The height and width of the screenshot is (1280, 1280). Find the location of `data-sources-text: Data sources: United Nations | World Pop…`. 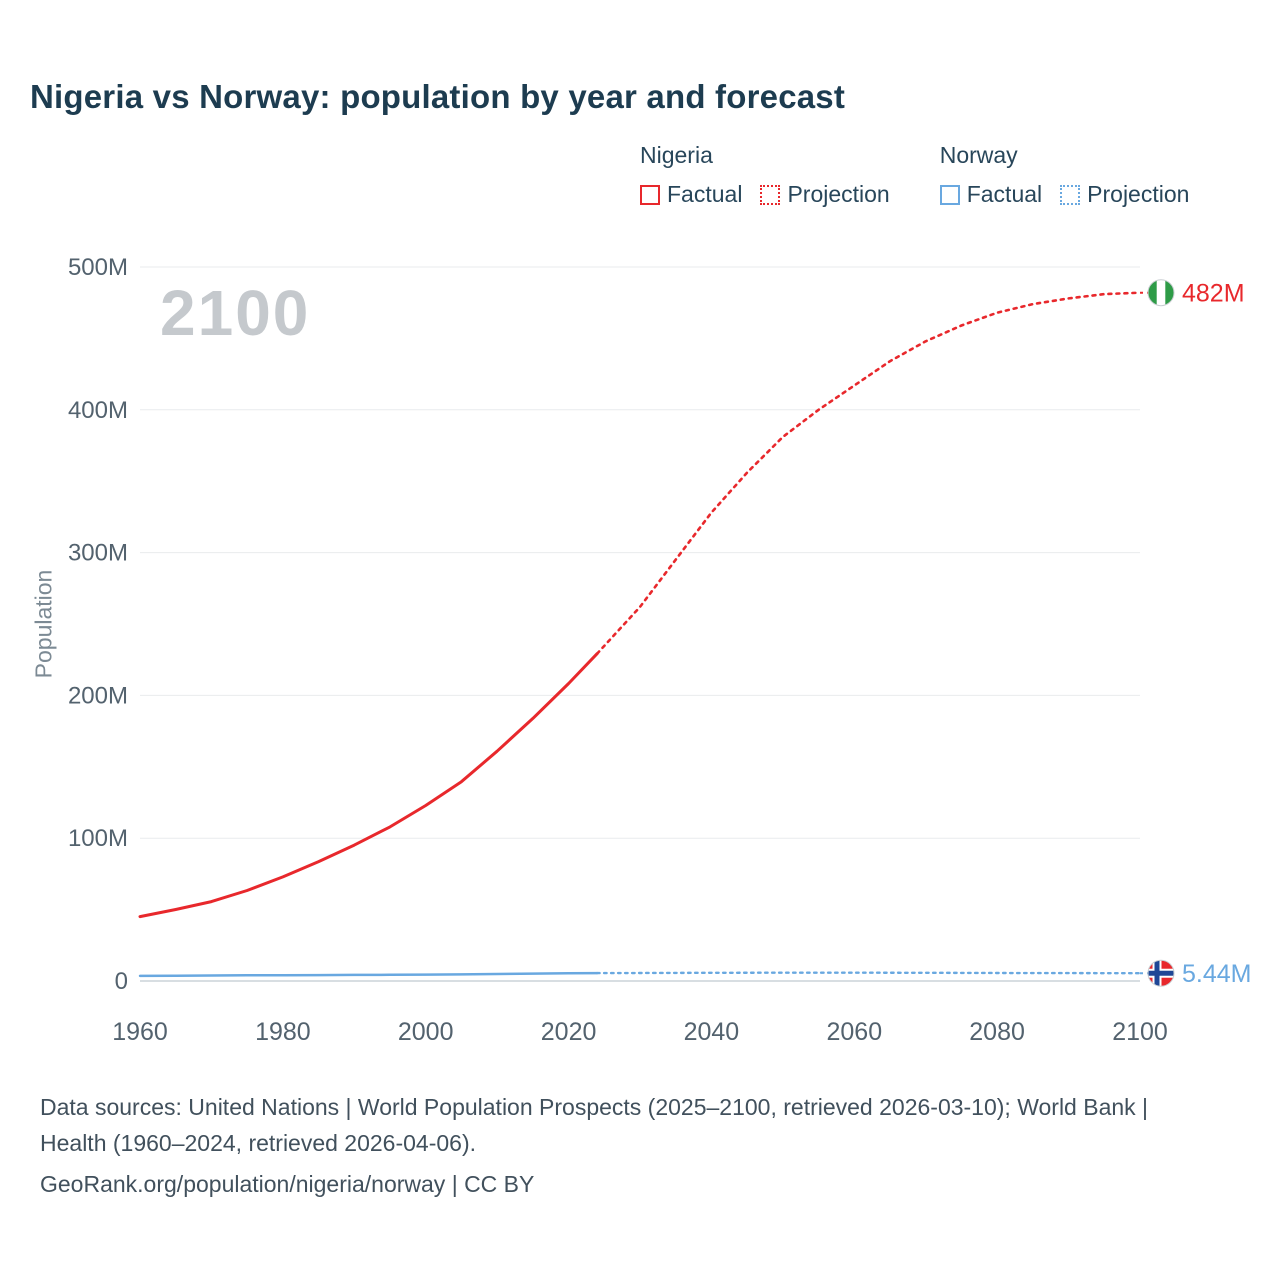

data-sources-text: Data sources: United Nations | World Pop… is located at coordinates (594, 1125).